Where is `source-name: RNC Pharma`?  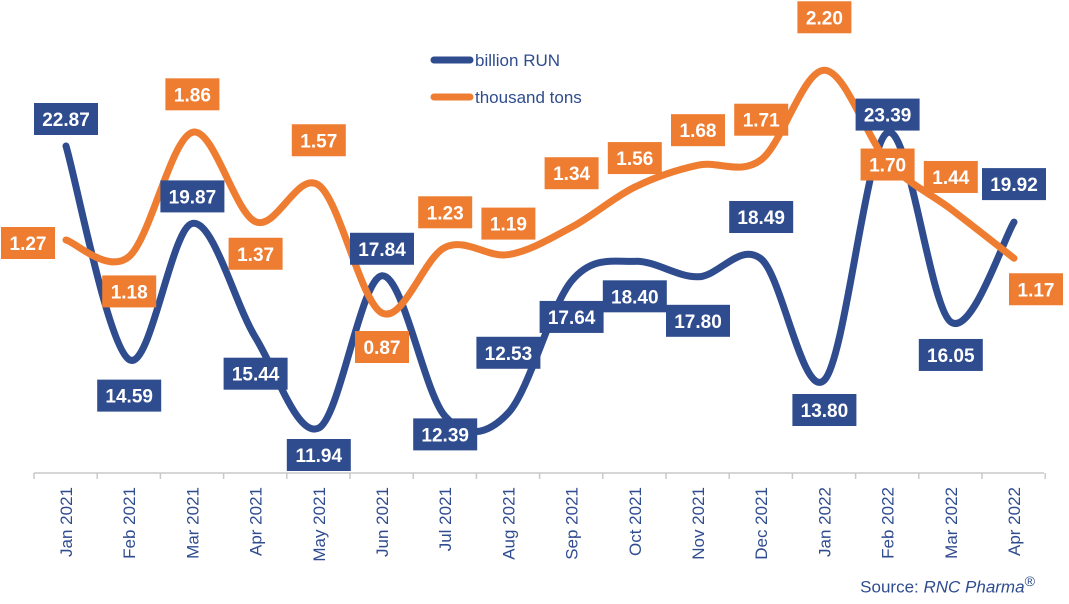
source-name: RNC Pharma is located at coordinates (974, 587).